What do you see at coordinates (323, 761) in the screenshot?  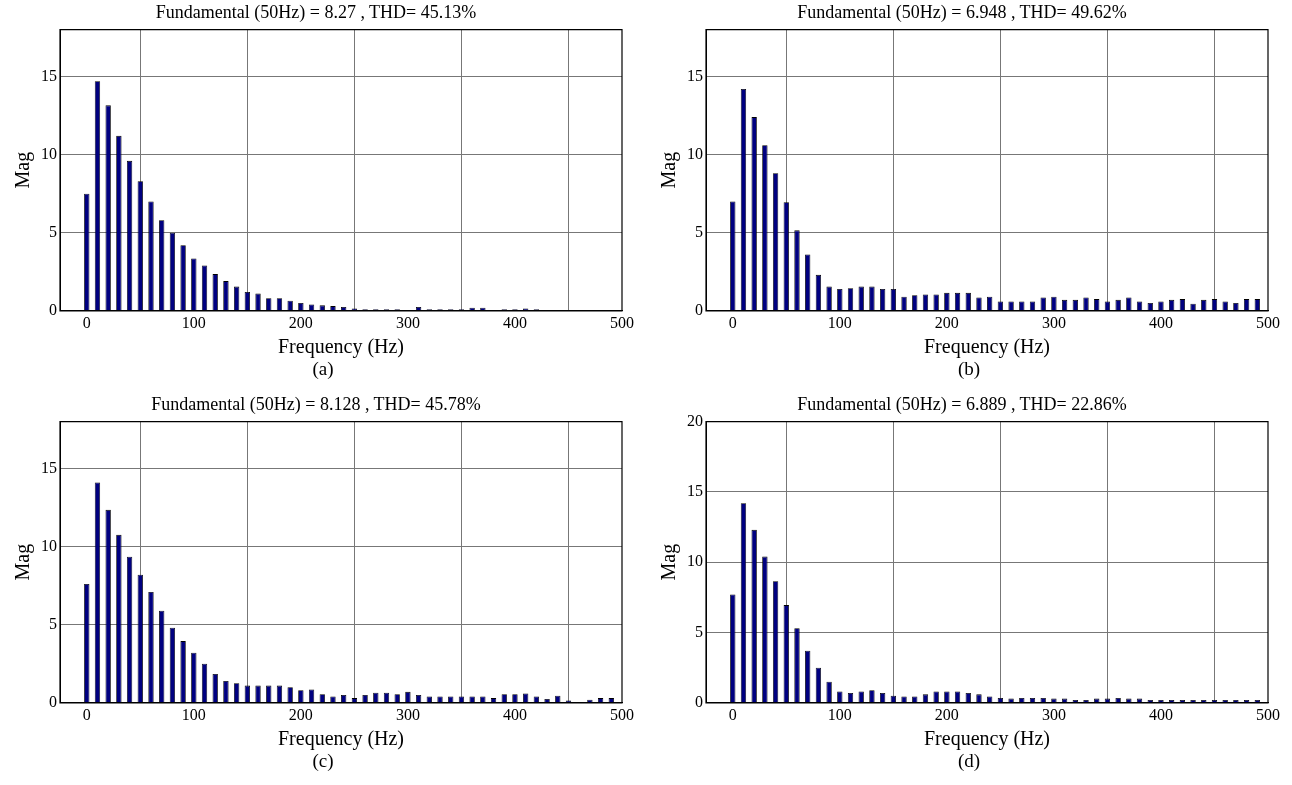 I see `text: (c)` at bounding box center [323, 761].